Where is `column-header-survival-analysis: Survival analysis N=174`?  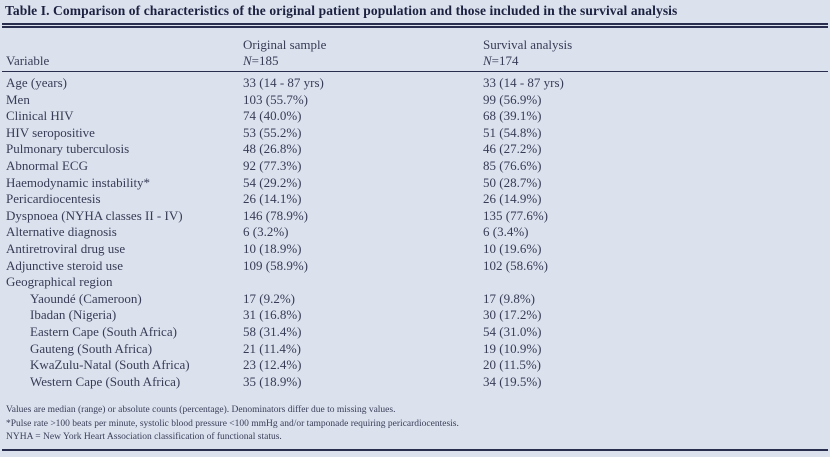
column-header-survival-analysis: Survival analysis N=174 is located at coordinates (653, 52).